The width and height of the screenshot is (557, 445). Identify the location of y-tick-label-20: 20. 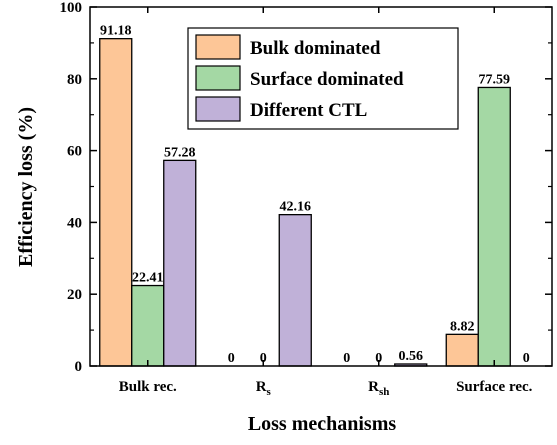
(74, 295).